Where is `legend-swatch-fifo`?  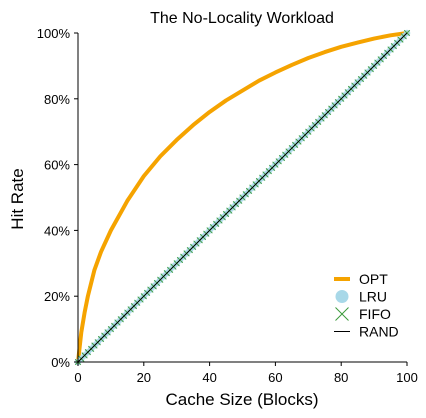 legend-swatch-fifo is located at coordinates (342, 314).